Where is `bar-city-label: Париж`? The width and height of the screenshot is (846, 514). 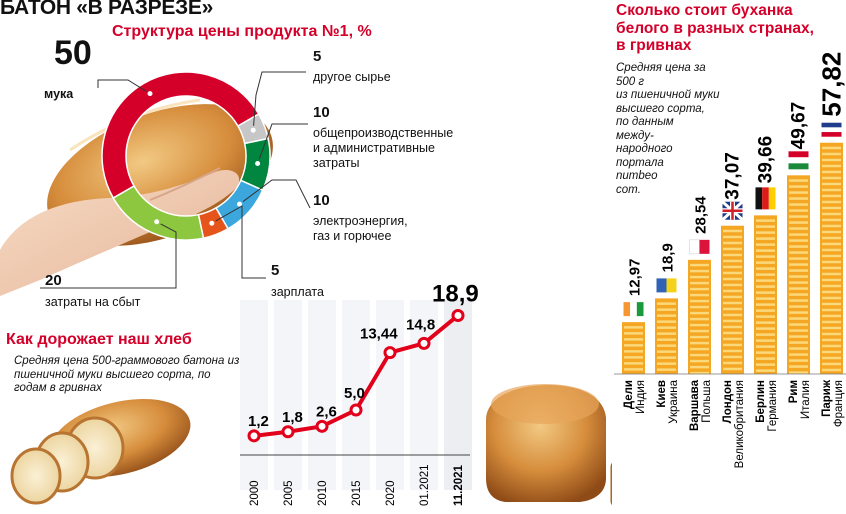 bar-city-label: Париж is located at coordinates (827, 398).